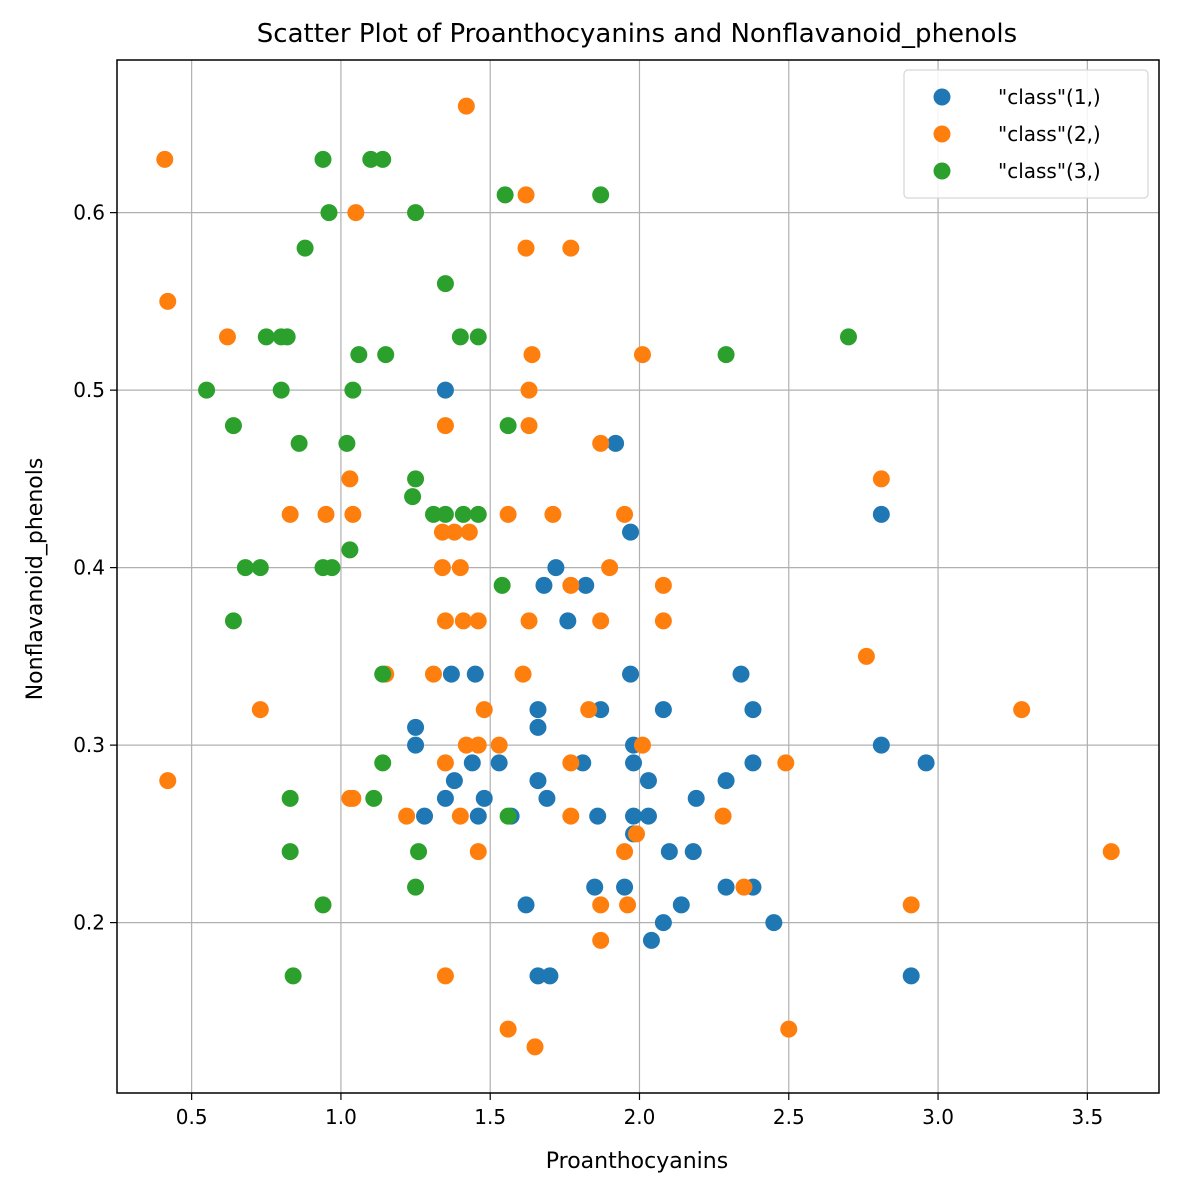 The image size is (1177, 1194). Describe the element at coordinates (1049, 171) in the screenshot. I see `legend-label: "class"(3,)` at that location.